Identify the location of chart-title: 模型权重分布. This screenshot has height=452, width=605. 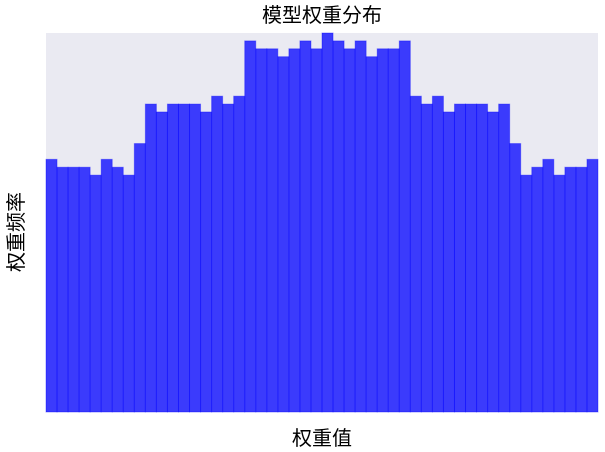
(322, 15).